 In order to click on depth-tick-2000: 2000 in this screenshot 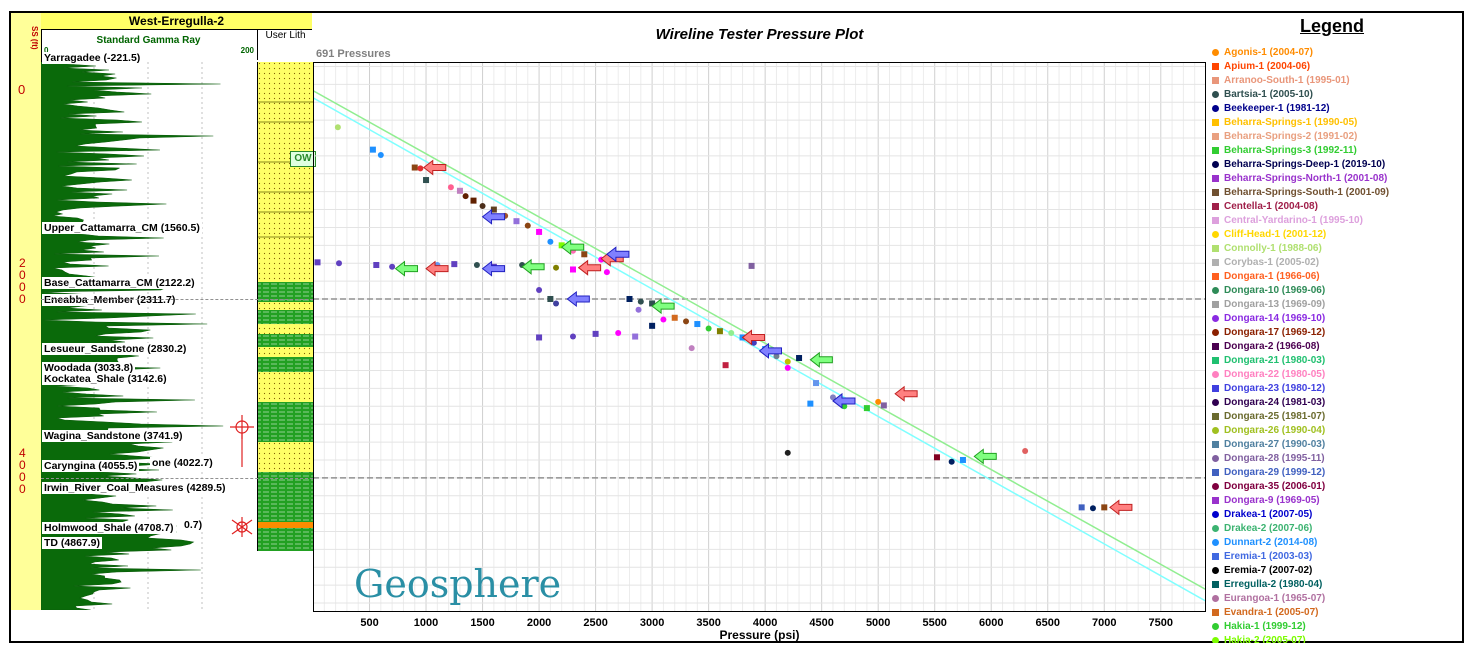, I will do `click(22, 281)`.